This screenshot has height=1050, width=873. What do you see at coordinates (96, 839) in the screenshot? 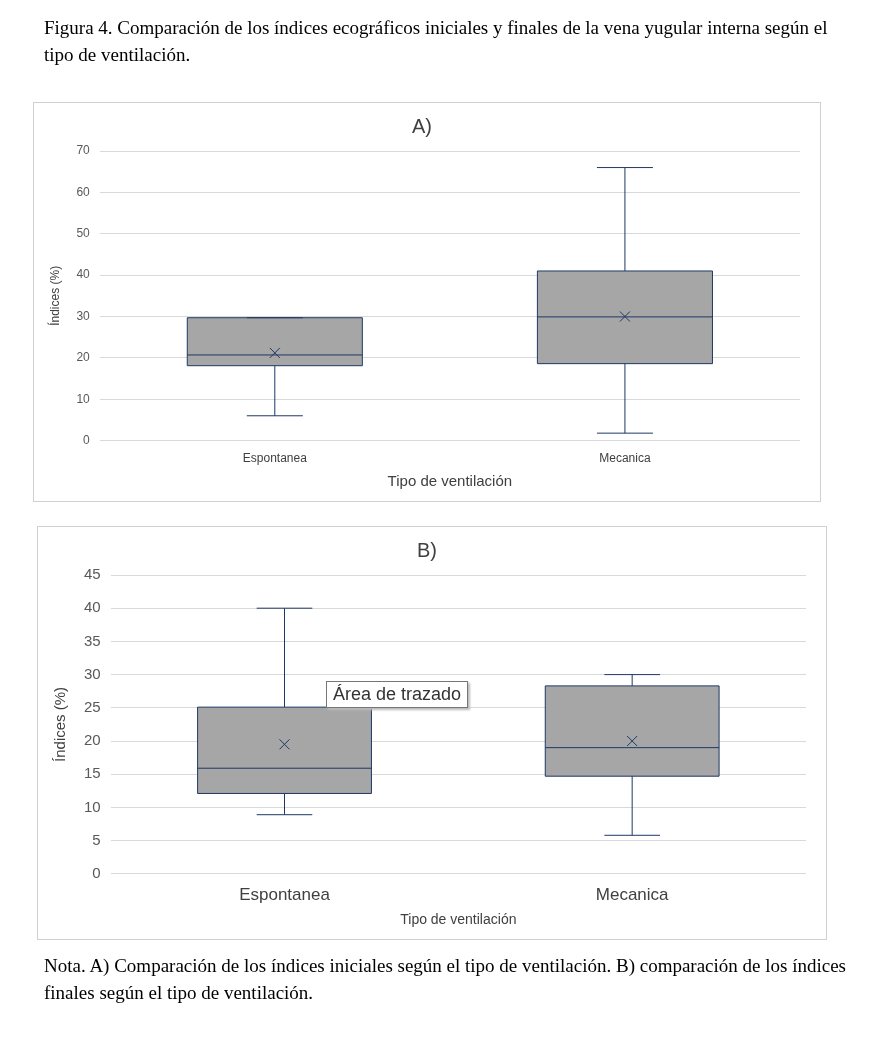
I see `y-tick-label: 5` at bounding box center [96, 839].